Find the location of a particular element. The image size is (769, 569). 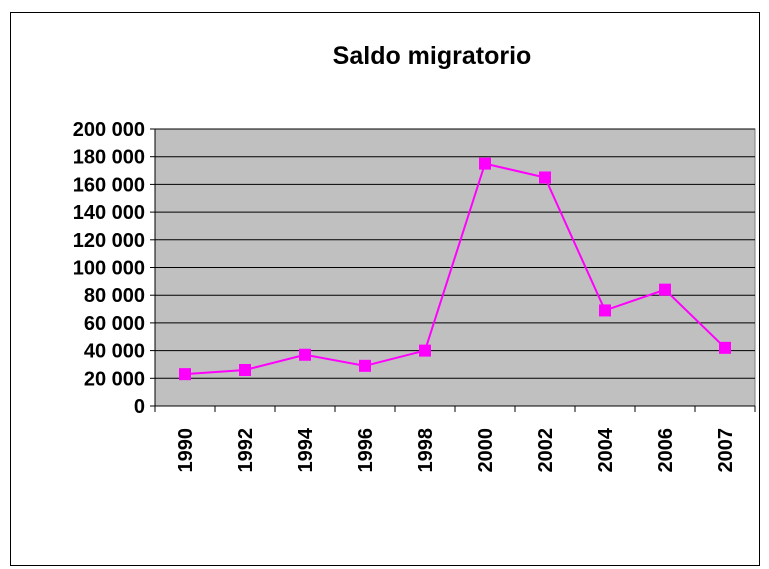

y-tick-label: 0 is located at coordinates (139, 407).